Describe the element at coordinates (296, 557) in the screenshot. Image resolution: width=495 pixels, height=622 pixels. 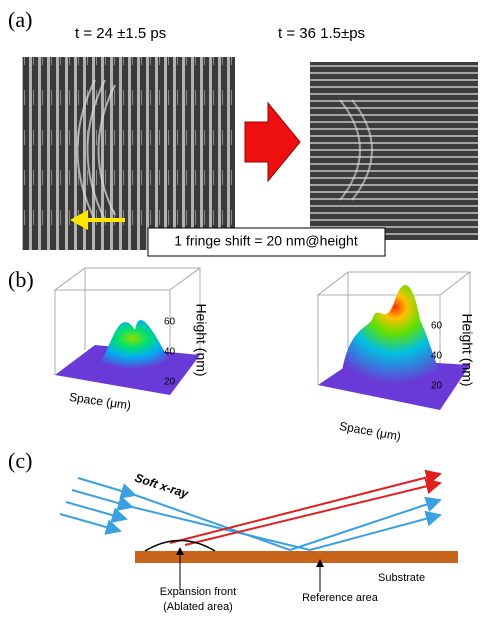
I see `substrate` at that location.